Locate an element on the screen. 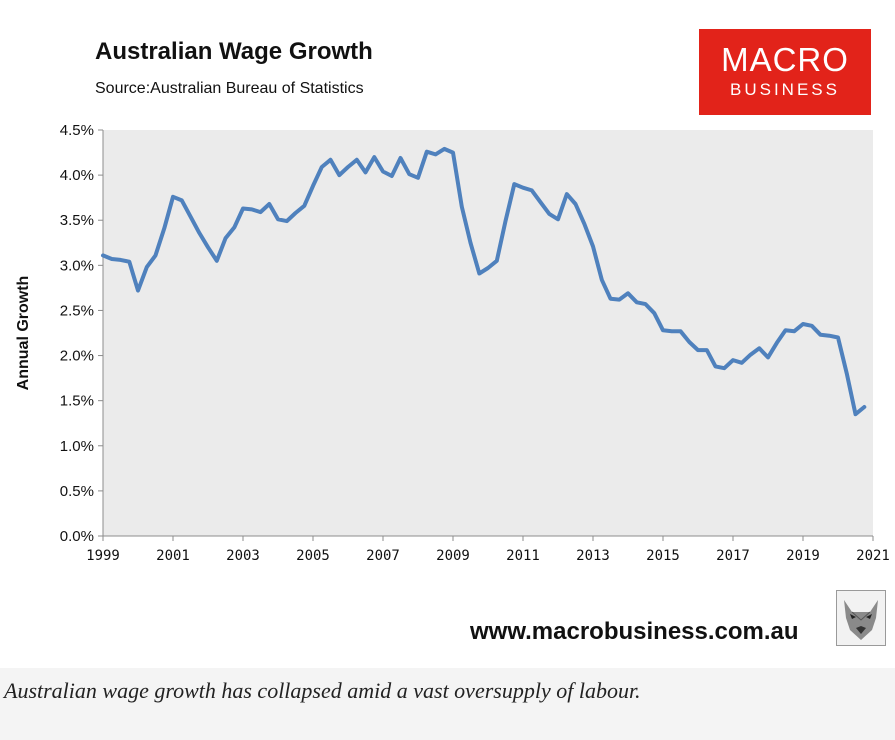  x-tick-label: 2021 is located at coordinates (873, 556).